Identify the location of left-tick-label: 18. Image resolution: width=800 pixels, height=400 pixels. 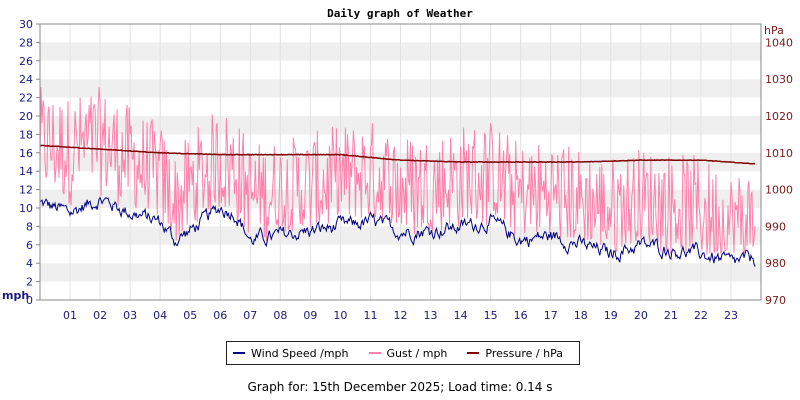
(26, 134).